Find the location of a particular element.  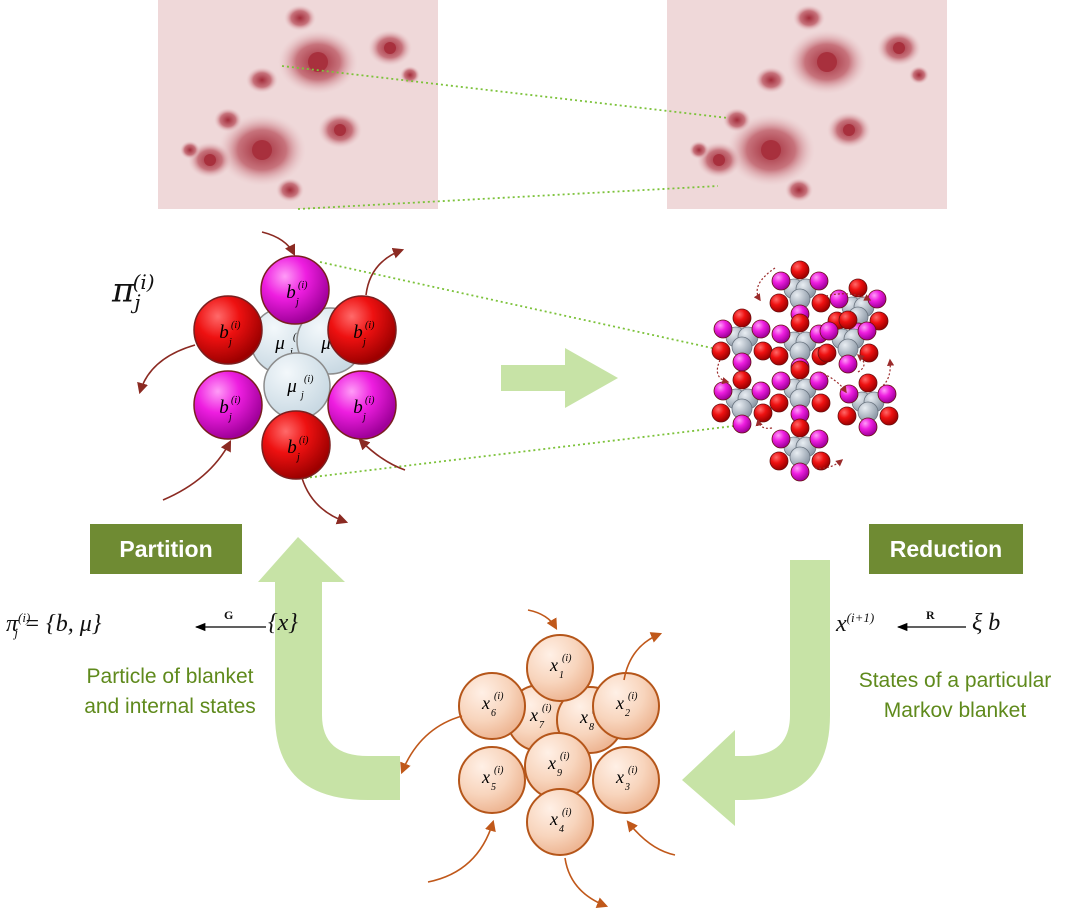

state-sub: 2 is located at coordinates (627, 713).